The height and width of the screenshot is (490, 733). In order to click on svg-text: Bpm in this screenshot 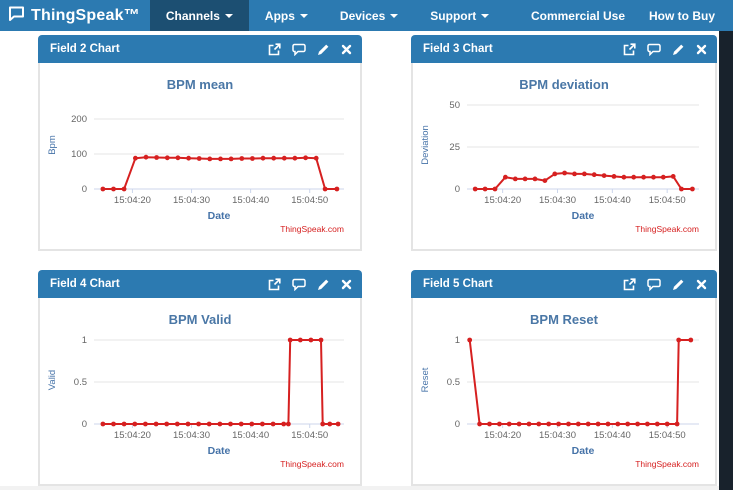, I will do `click(52, 145)`.